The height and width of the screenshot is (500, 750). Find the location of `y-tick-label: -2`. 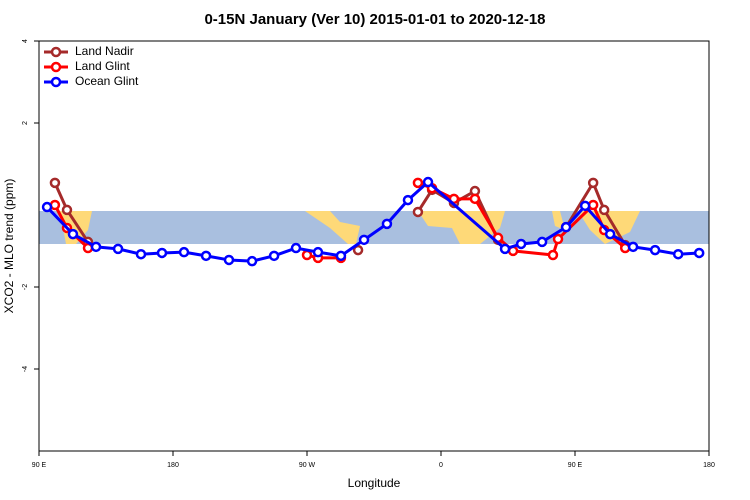

y-tick-label: -2 is located at coordinates (25, 287).